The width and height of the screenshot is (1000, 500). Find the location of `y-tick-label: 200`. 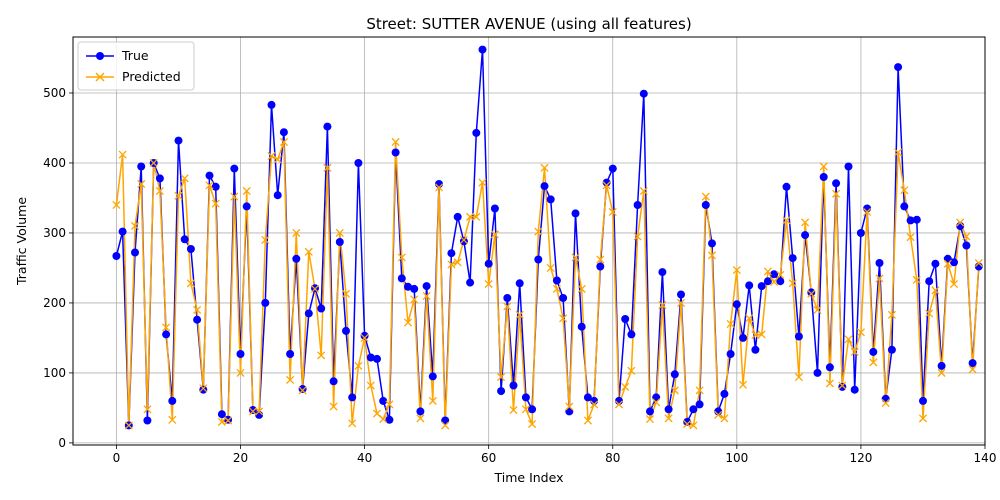

y-tick-label: 200 is located at coordinates (54, 303).